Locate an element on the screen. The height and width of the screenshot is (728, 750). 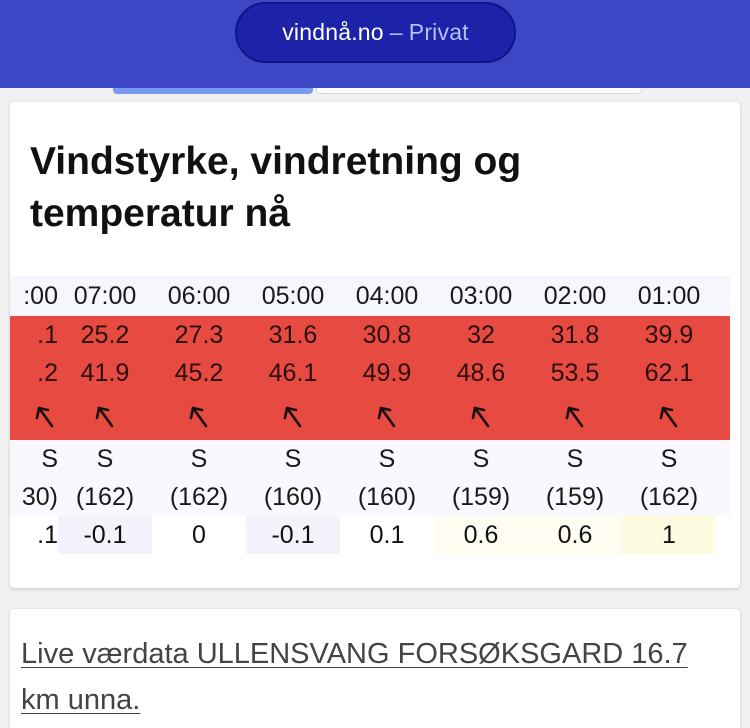
time-row: :00 07:00 06:00 05:00 04:00 03:00 02:00 01:00 is located at coordinates (370, 296).